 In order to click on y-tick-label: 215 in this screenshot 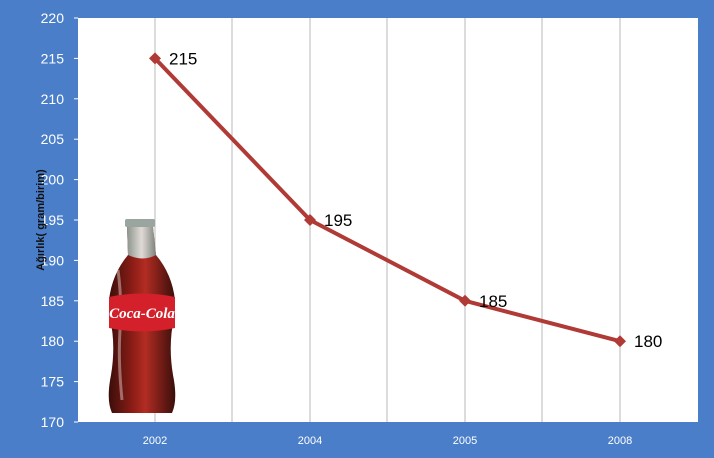, I will do `click(53, 58)`.